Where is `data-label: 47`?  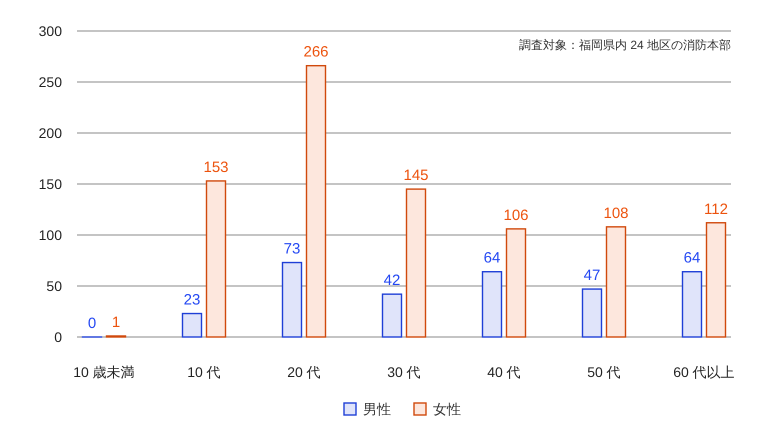 data-label: 47 is located at coordinates (592, 275).